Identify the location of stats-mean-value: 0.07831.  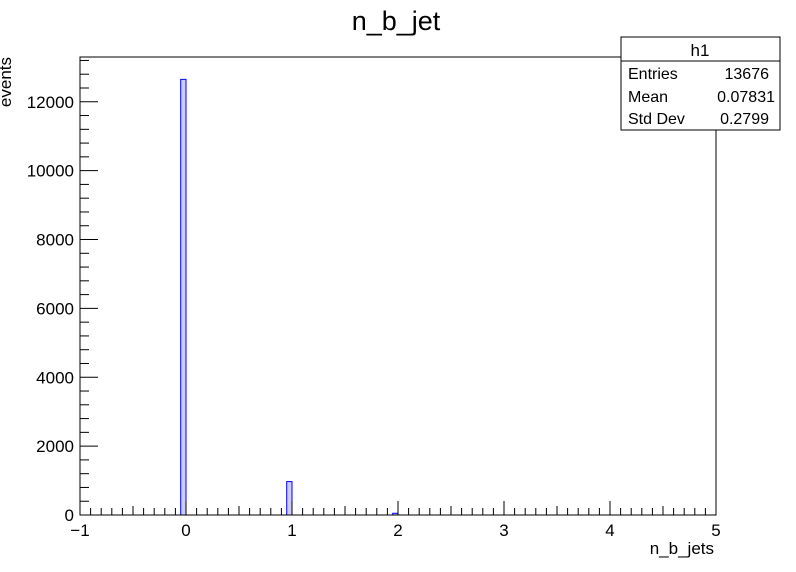
(746, 97).